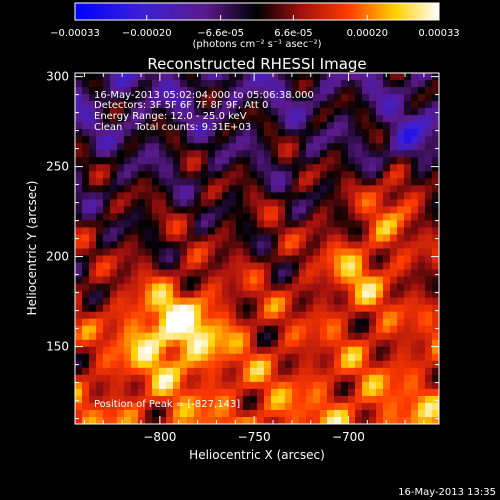 The height and width of the screenshot is (500, 500). What do you see at coordinates (57, 347) in the screenshot?
I see `y-tick-label: 150` at bounding box center [57, 347].